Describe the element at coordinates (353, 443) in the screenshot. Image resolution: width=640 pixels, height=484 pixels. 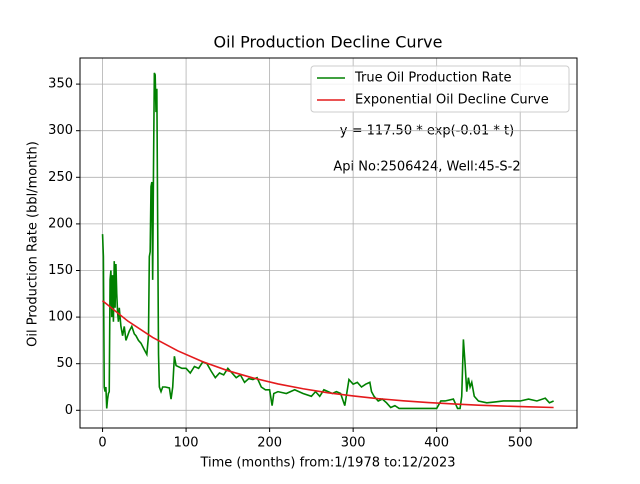
I see `x-tick-label: 300` at that location.